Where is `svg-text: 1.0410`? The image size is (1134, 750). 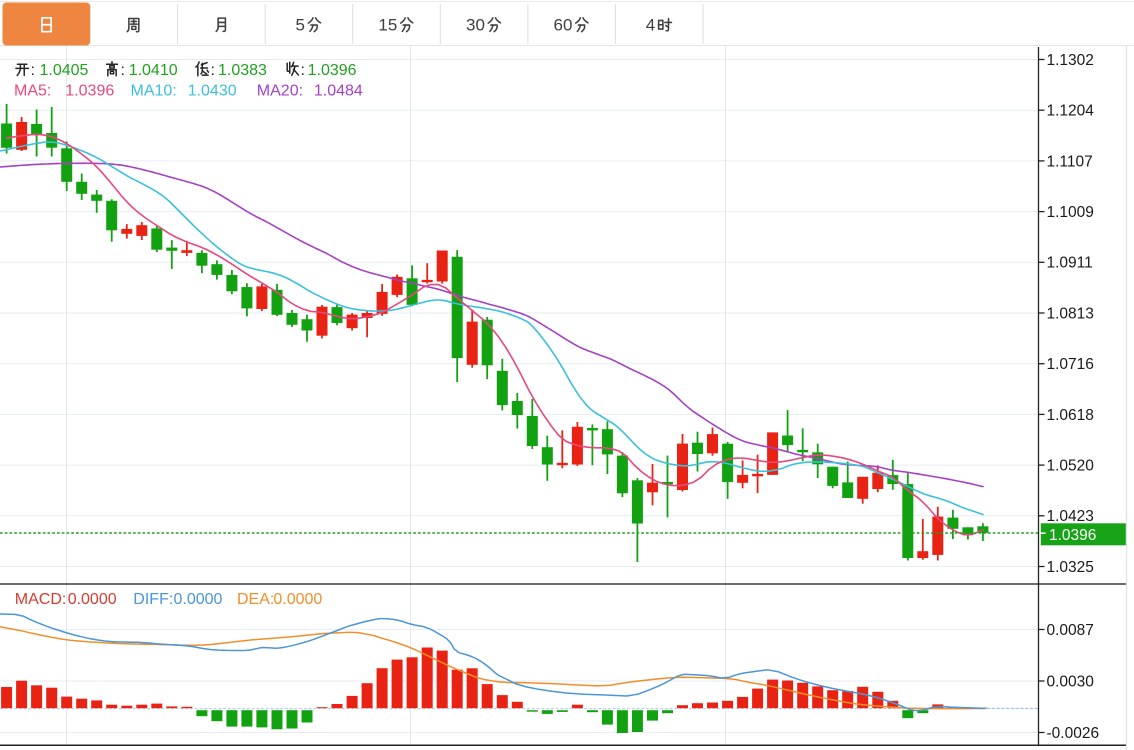 svg-text: 1.0410 is located at coordinates (153, 70).